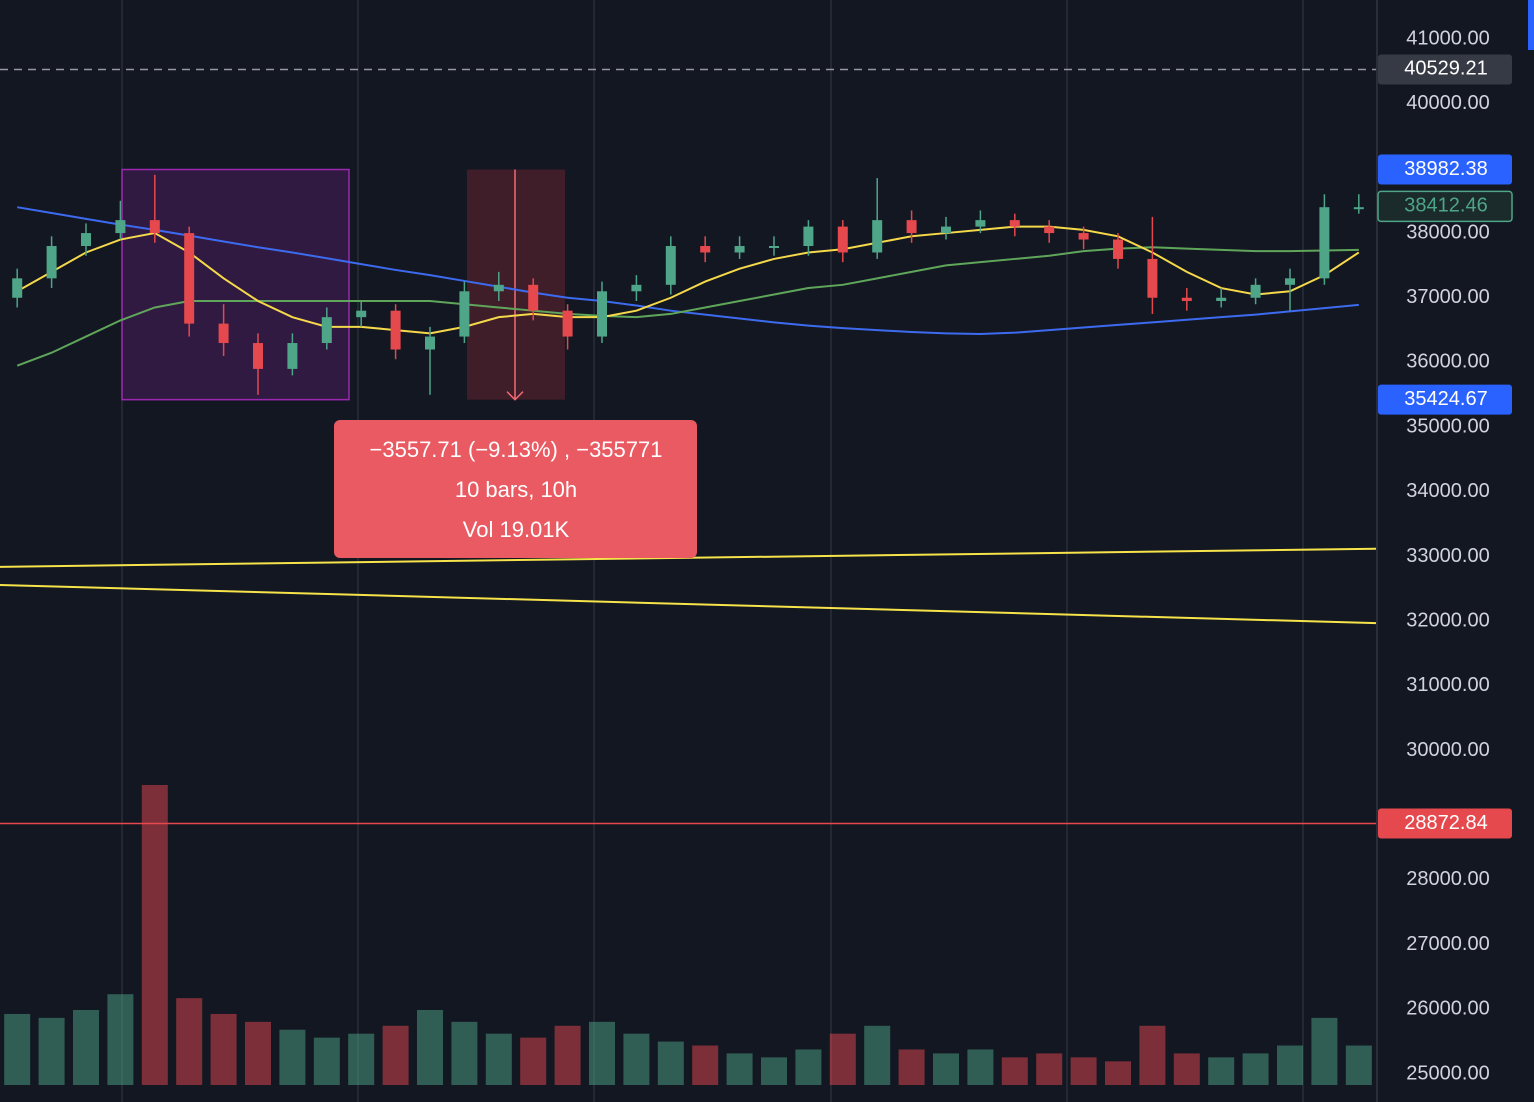 The height and width of the screenshot is (1102, 1534). I want to click on measure-tooltip-line: −3557.71 (−9.13%) , −355771, so click(516, 449).